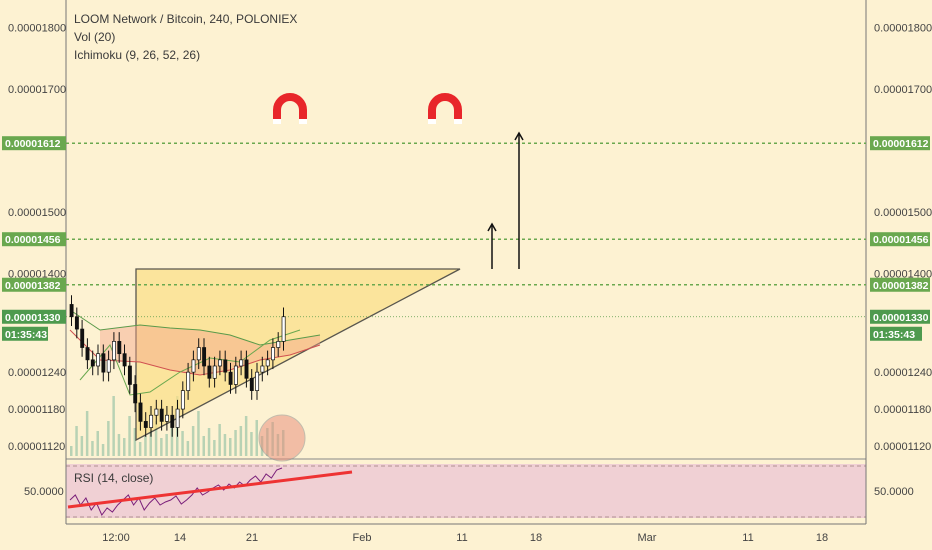  Describe the element at coordinates (894, 492) in the screenshot. I see `rsi-axis-label-right: 50.0000` at that location.